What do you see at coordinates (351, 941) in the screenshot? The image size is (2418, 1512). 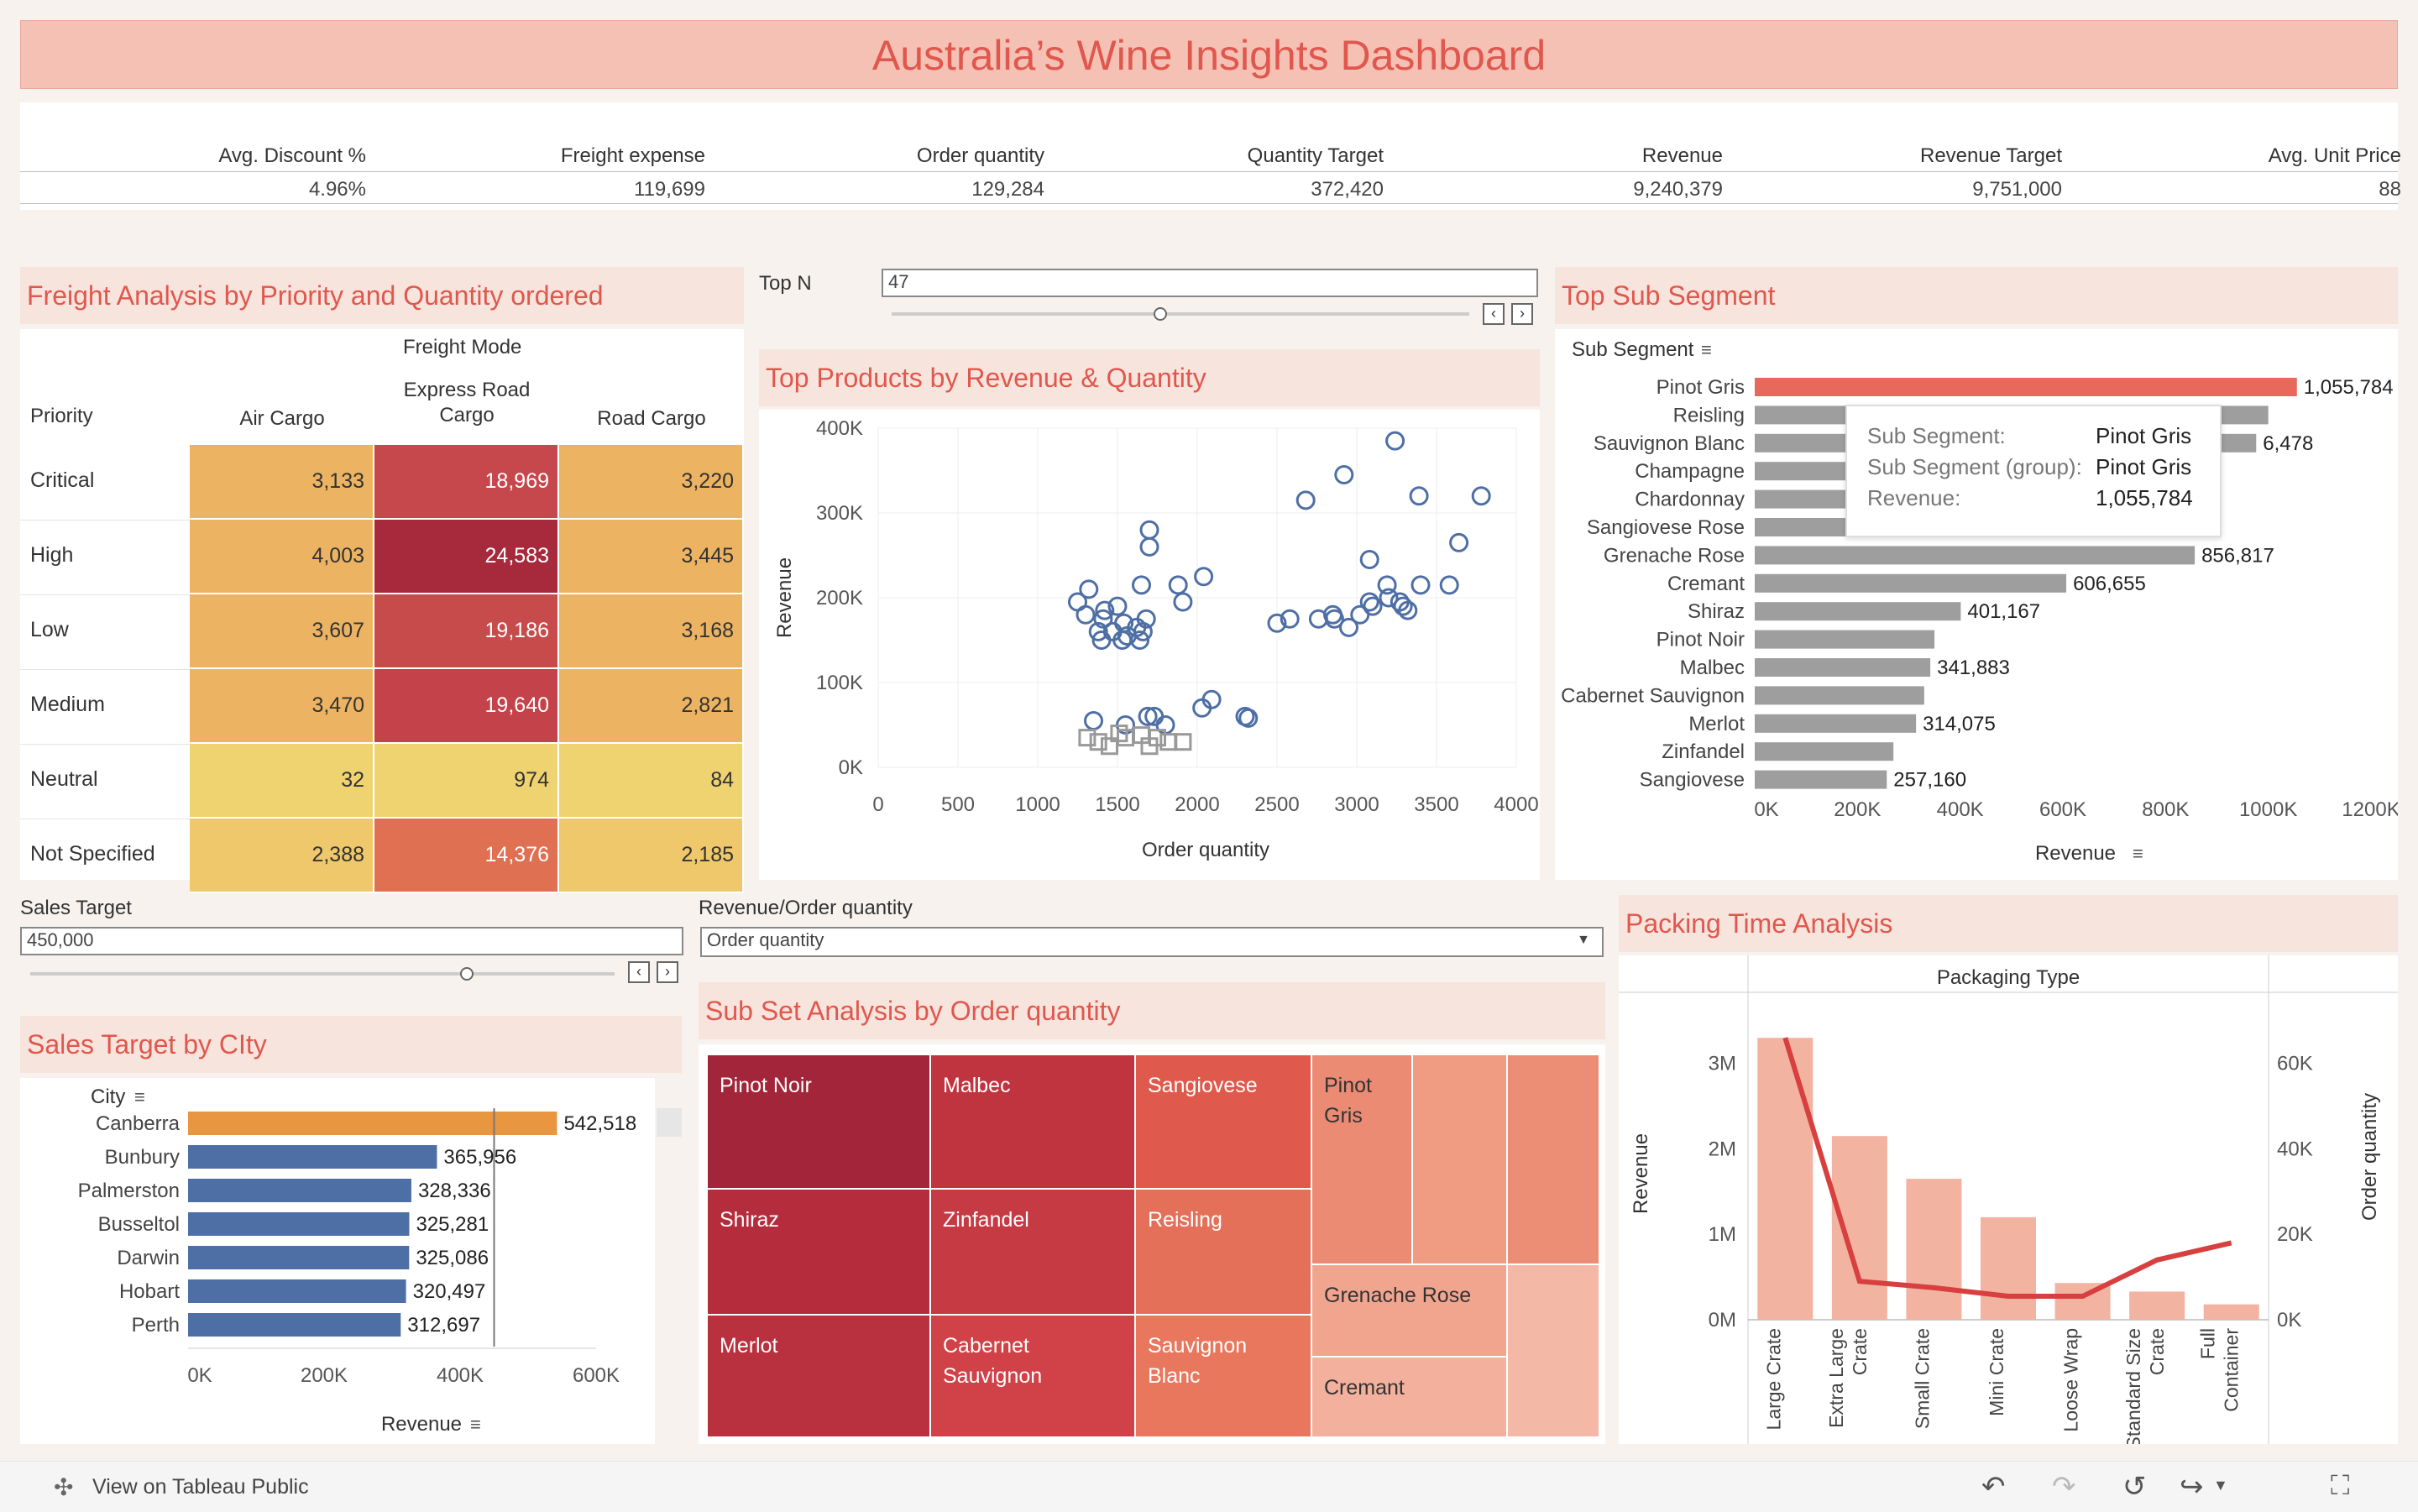 I see `sales-target-input: 450,000` at bounding box center [351, 941].